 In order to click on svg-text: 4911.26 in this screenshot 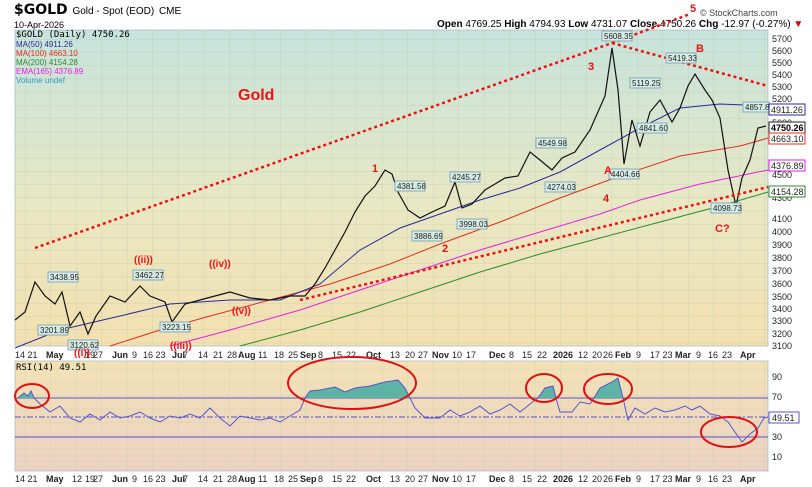, I will do `click(787, 110)`.